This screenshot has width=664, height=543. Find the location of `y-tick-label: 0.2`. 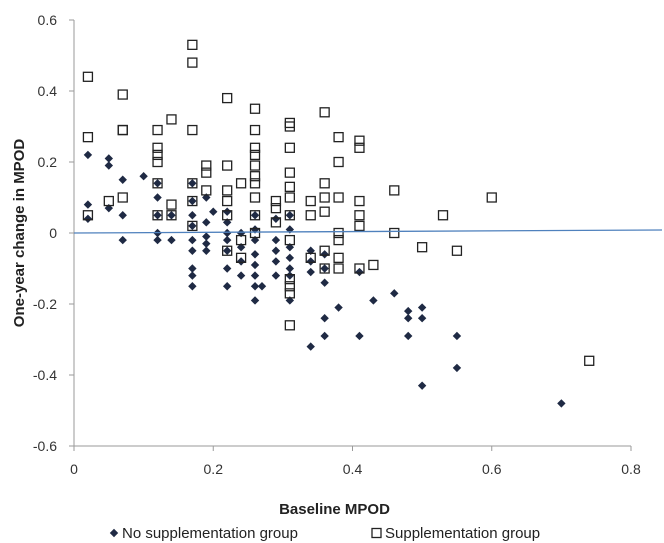

y-tick-label: 0.2 is located at coordinates (48, 162).